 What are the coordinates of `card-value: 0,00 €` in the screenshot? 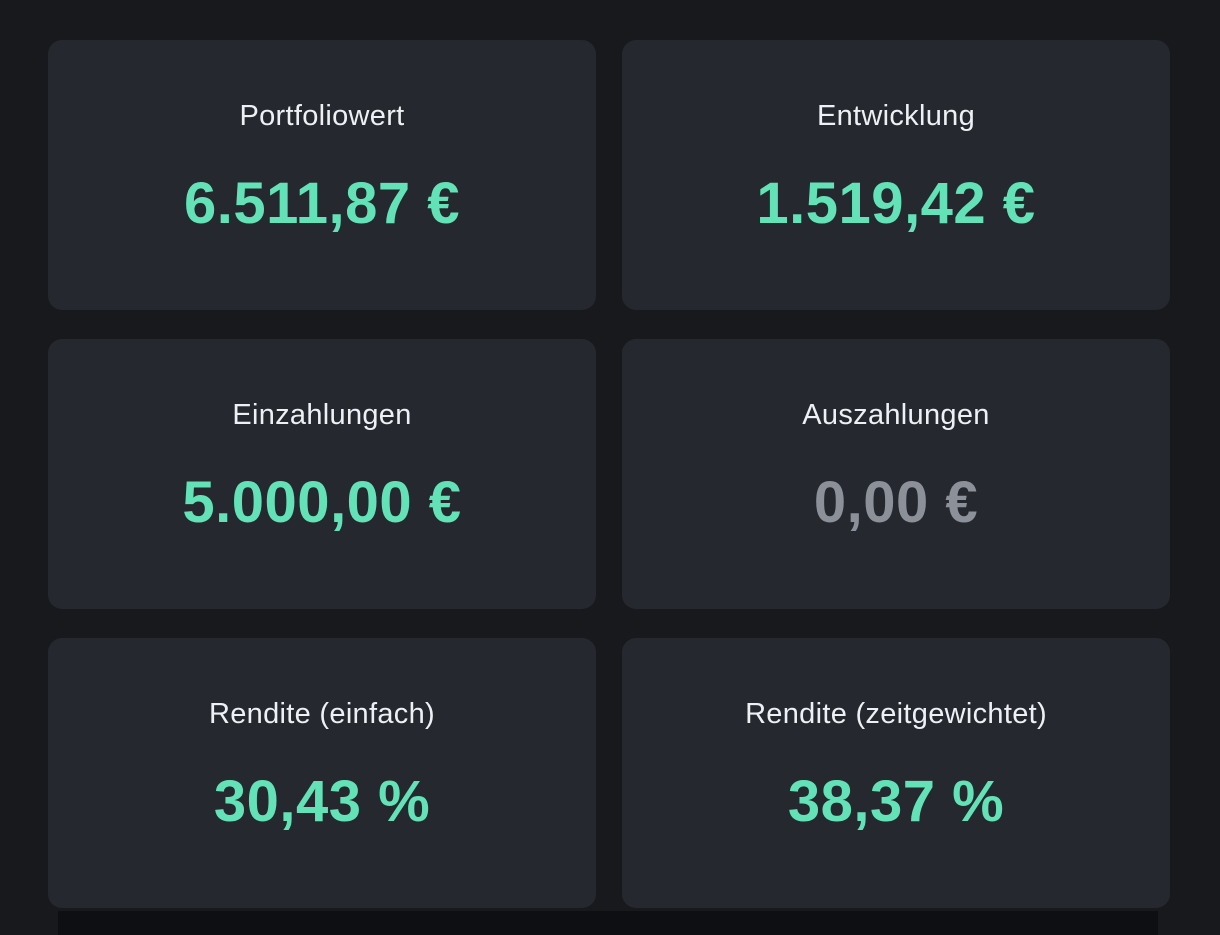 It's located at (896, 502).